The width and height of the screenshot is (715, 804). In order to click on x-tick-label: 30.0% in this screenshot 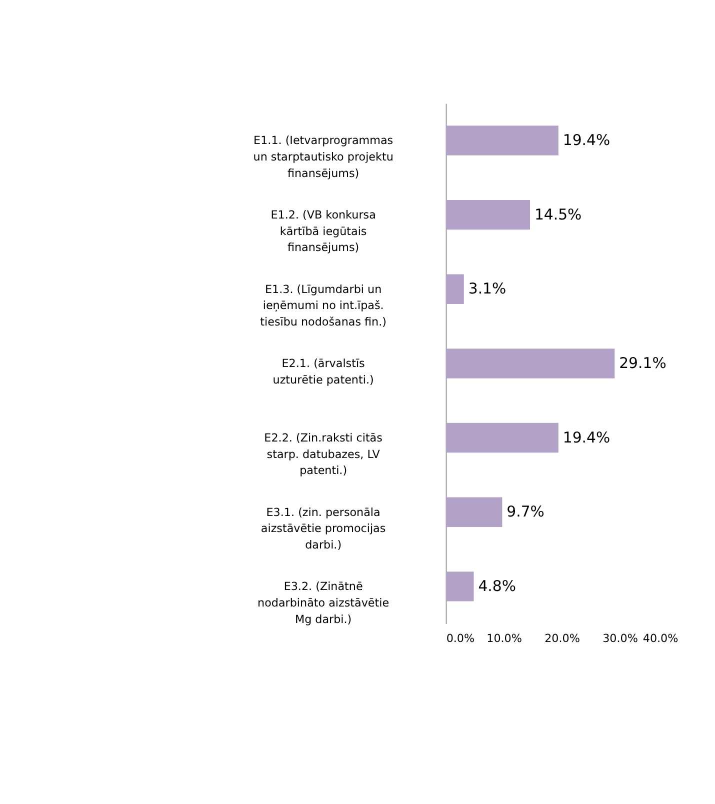, I will do `click(620, 638)`.